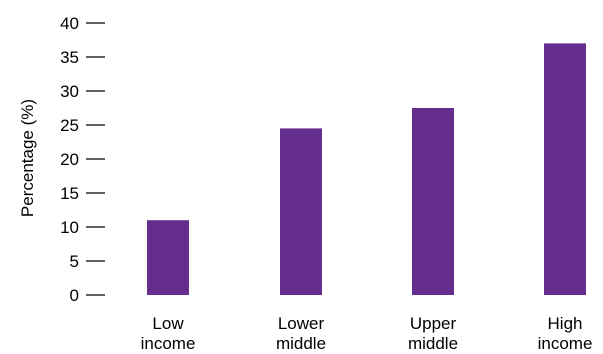 The width and height of the screenshot is (603, 354). What do you see at coordinates (27, 158) in the screenshot?
I see `y-axis-title: Percentage (%)` at bounding box center [27, 158].